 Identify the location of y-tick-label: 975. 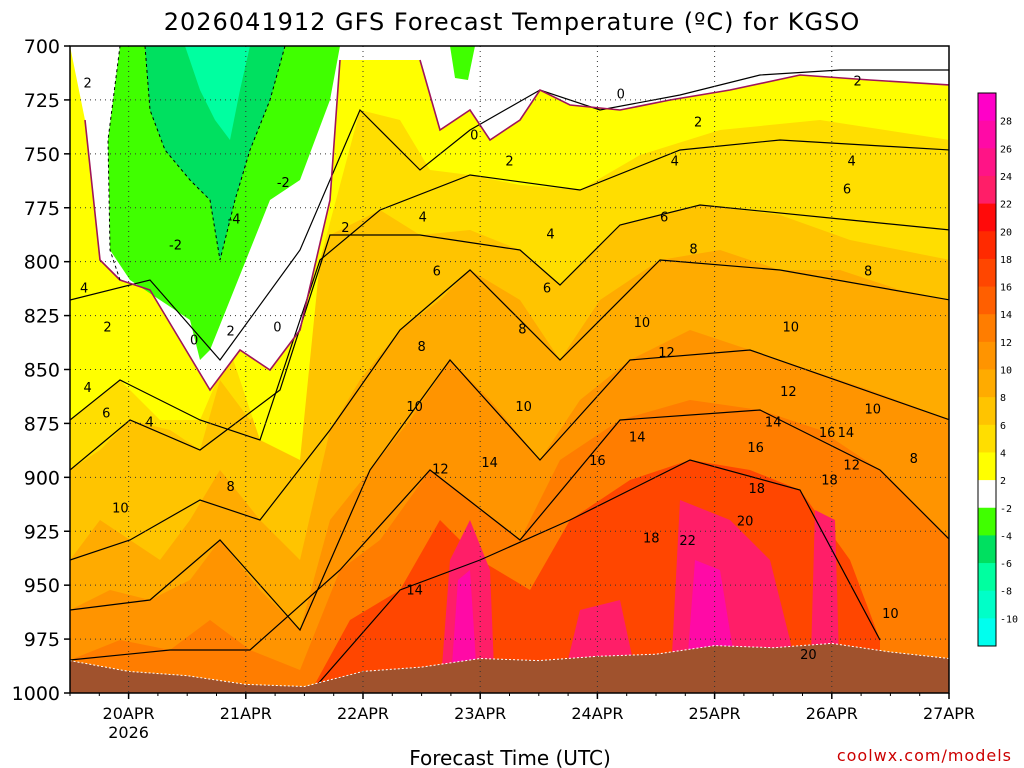
(42, 640).